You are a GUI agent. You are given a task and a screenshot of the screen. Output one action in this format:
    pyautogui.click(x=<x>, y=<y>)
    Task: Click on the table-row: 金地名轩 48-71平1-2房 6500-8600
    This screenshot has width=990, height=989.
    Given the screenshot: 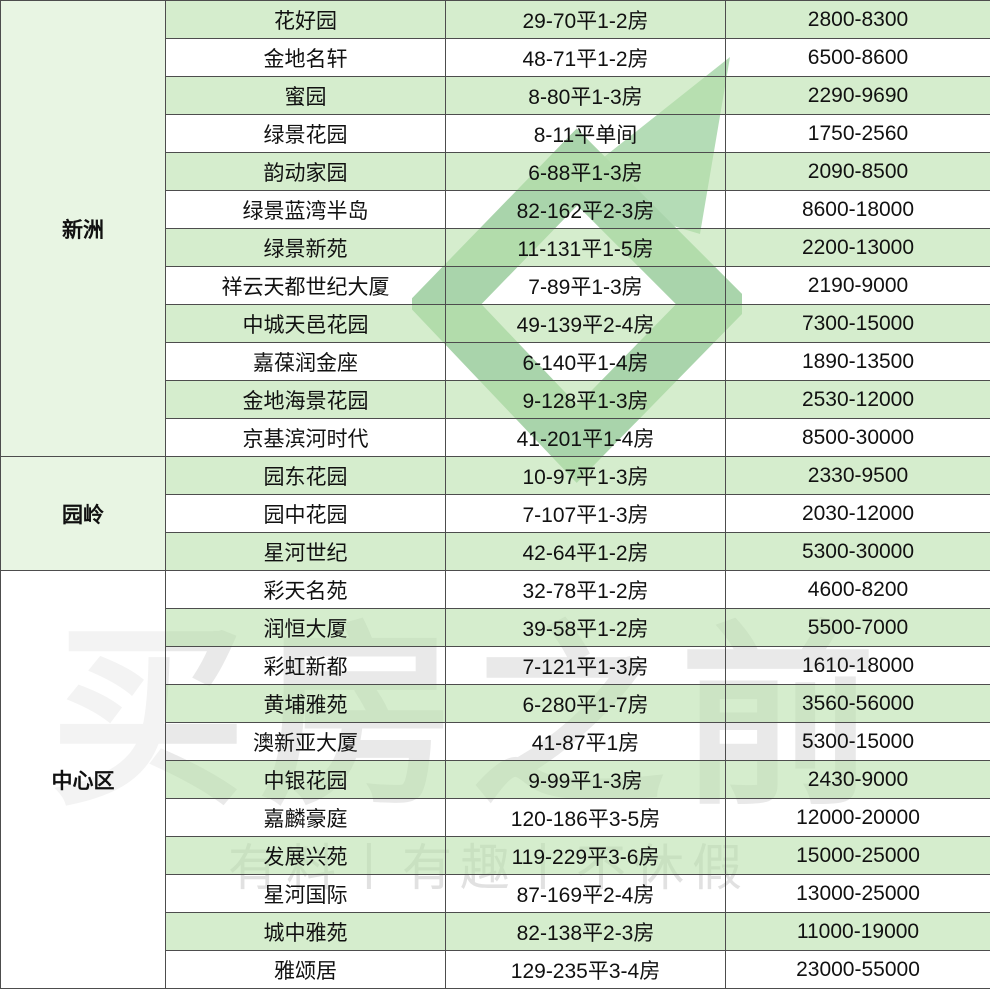 What is the action you would take?
    pyautogui.click(x=495, y=57)
    